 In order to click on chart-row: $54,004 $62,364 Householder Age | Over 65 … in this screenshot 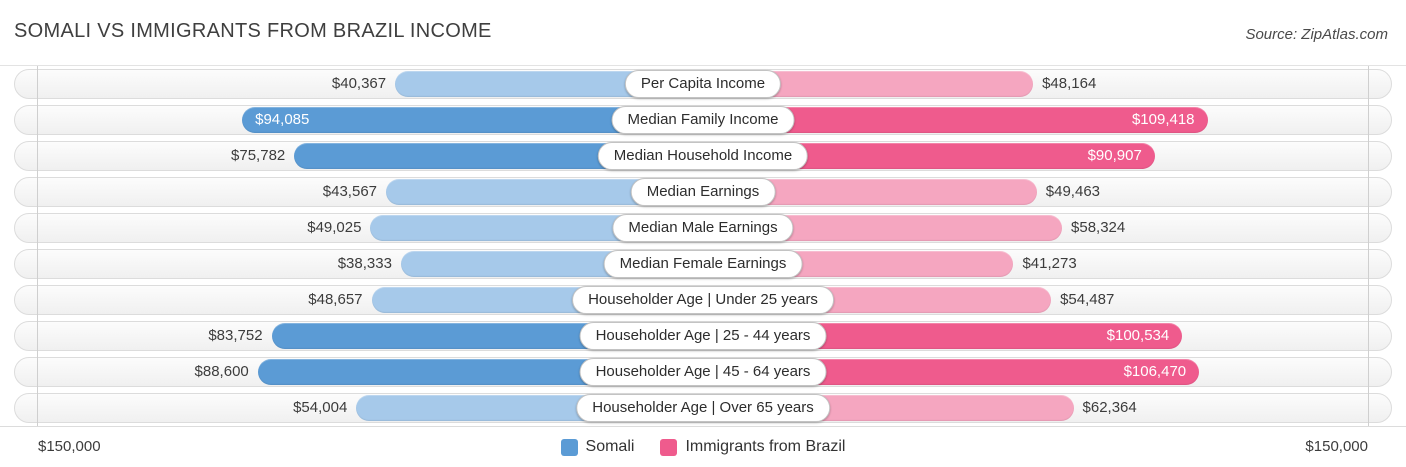, I will do `click(703, 408)`.